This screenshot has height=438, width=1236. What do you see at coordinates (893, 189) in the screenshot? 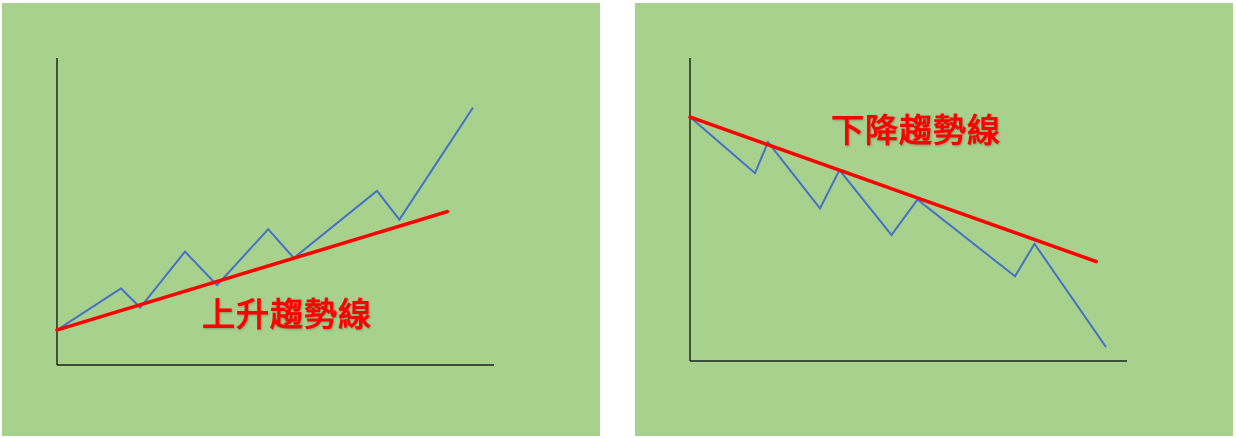
I see `downtrend-line` at bounding box center [893, 189].